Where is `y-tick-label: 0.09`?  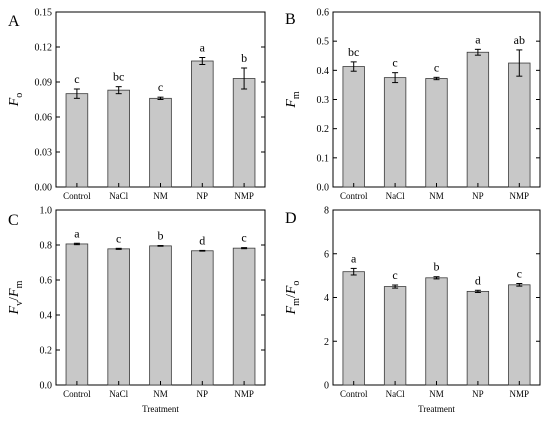
y-tick-label: 0.09 is located at coordinates (44, 83).